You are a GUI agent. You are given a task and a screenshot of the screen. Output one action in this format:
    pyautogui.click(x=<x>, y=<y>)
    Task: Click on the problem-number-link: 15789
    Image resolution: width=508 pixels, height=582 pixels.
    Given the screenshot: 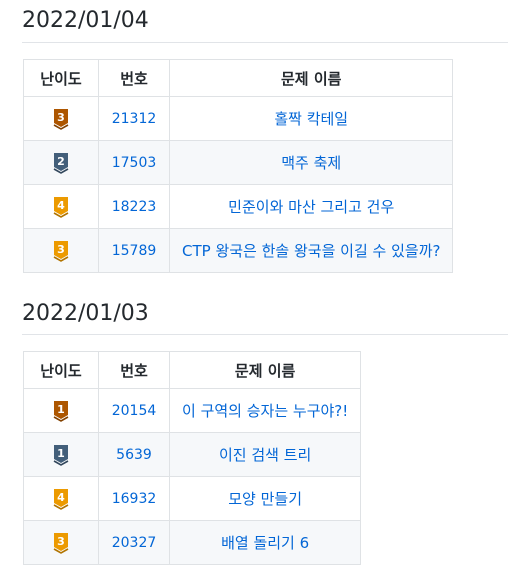 What is the action you would take?
    pyautogui.click(x=134, y=250)
    